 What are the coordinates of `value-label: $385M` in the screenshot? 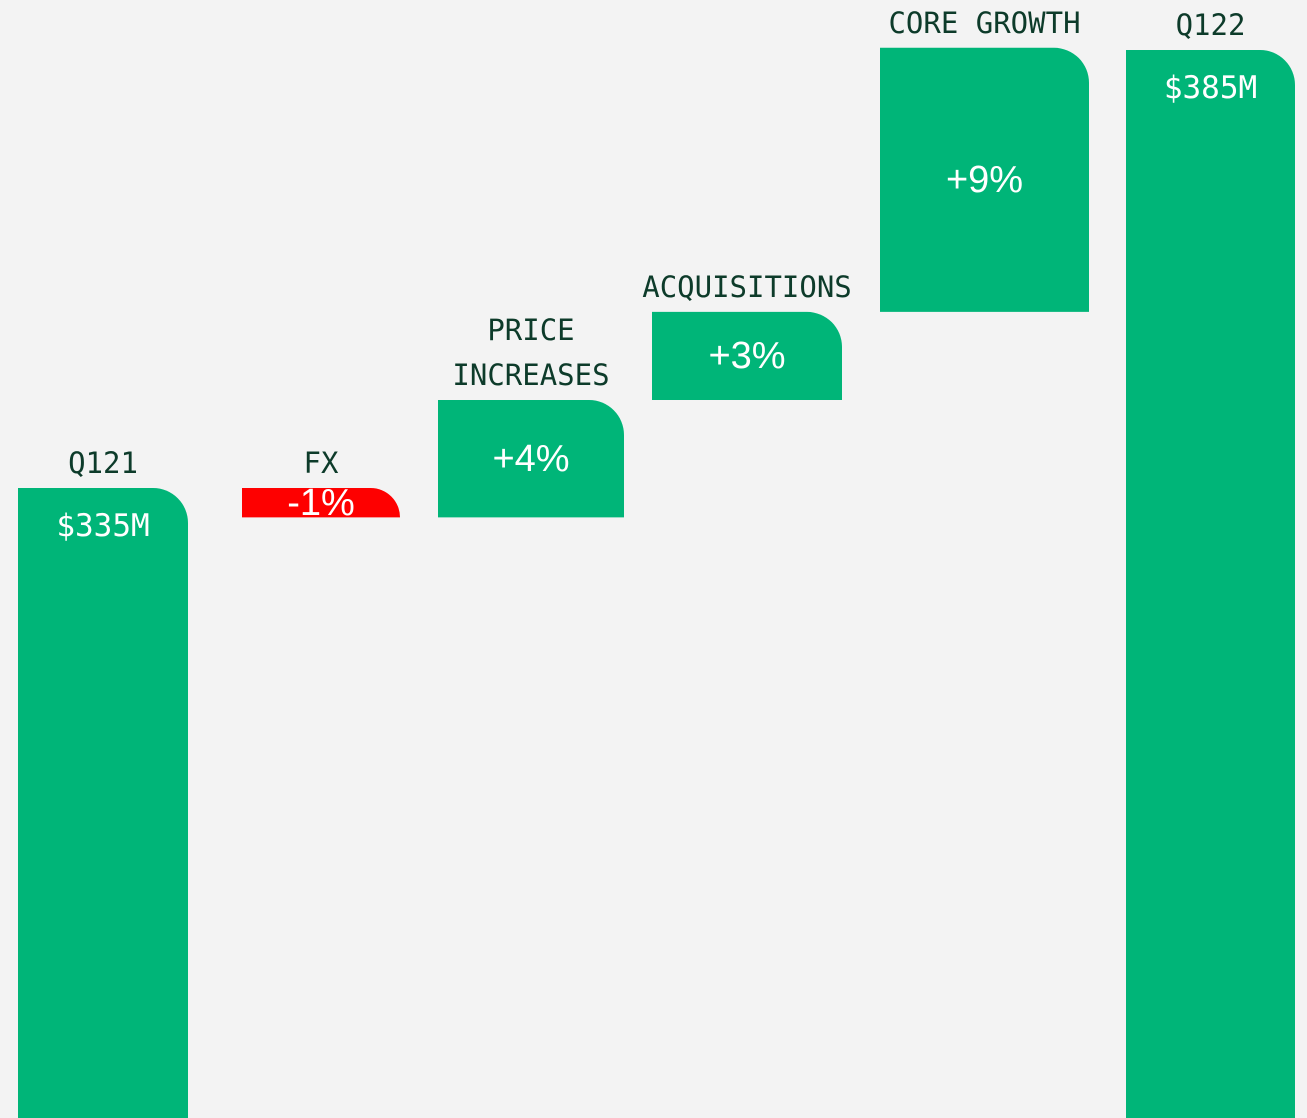 It's located at (1210, 88).